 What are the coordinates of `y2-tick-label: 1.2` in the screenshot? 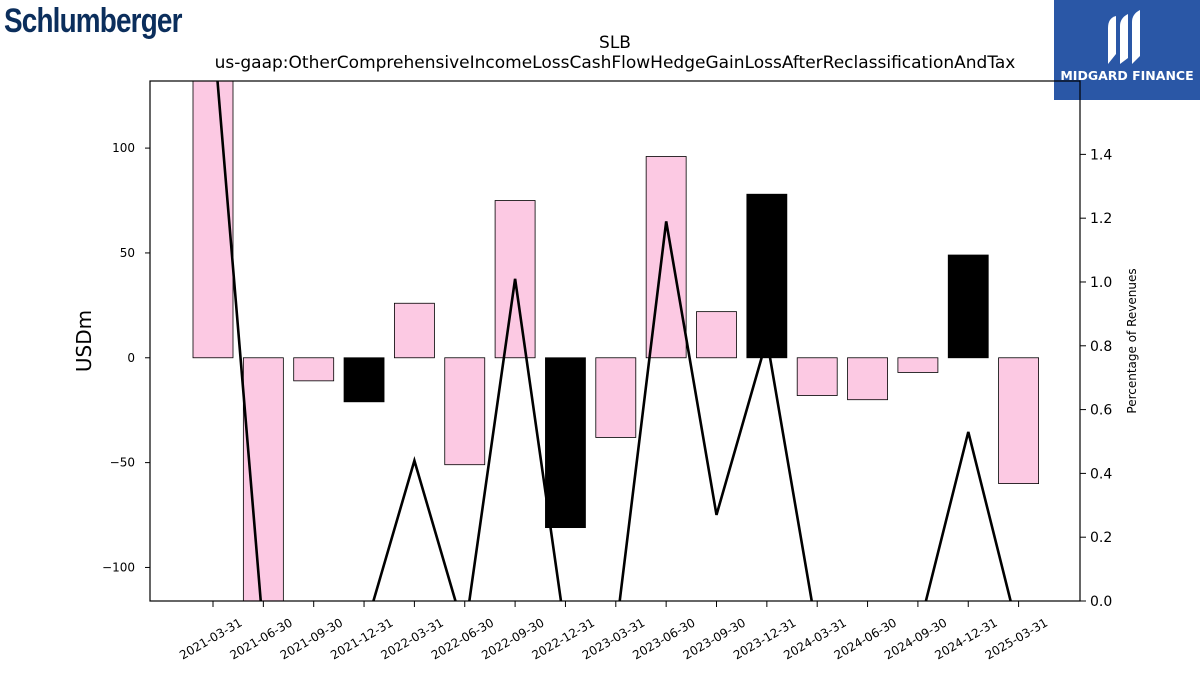 It's located at (1101, 219).